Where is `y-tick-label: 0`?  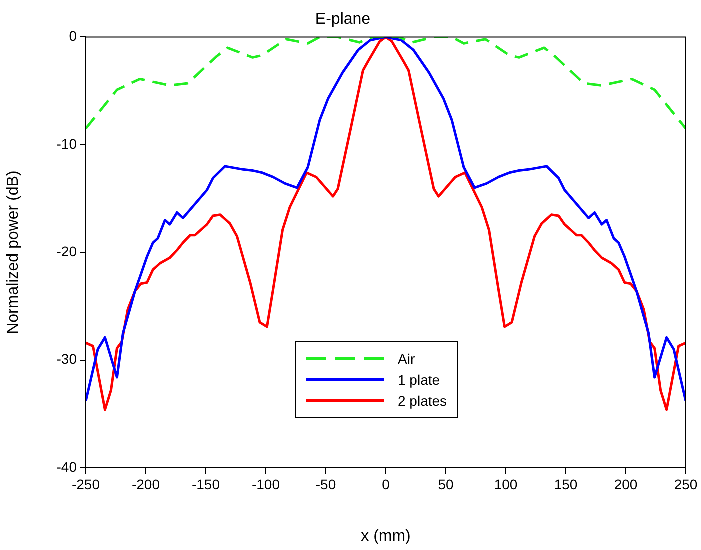 y-tick-label: 0 is located at coordinates (73, 36).